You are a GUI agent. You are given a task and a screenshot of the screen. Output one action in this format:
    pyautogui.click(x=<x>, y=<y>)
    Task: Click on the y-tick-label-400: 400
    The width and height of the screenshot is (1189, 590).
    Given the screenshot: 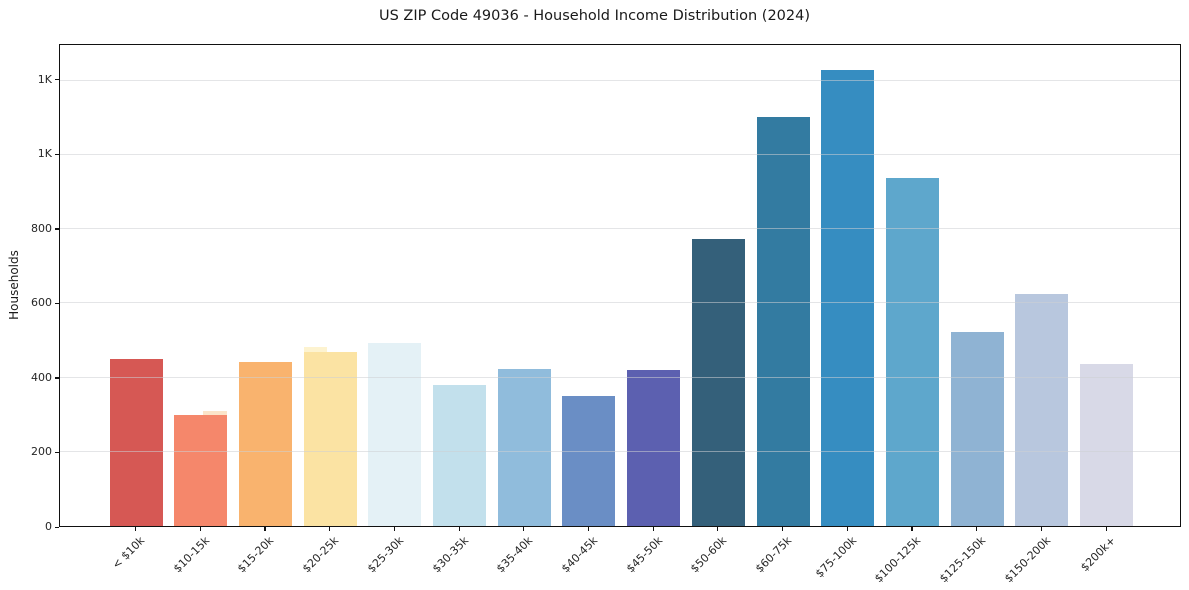 What is the action you would take?
    pyautogui.click(x=41, y=377)
    